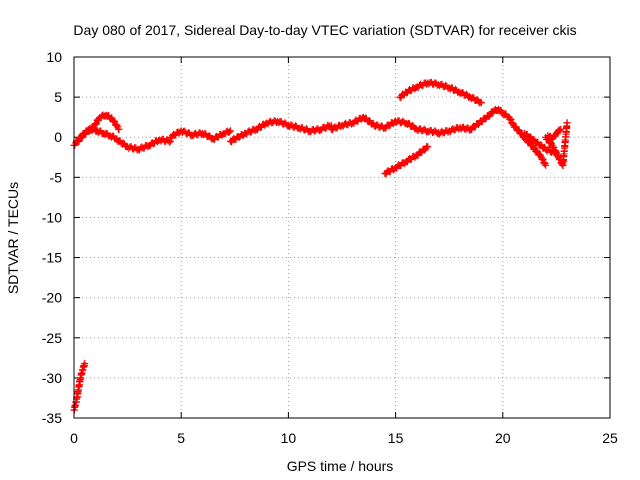 Image resolution: width=640 pixels, height=480 pixels. What do you see at coordinates (74, 438) in the screenshot?
I see `x-tick-label: 0` at bounding box center [74, 438].